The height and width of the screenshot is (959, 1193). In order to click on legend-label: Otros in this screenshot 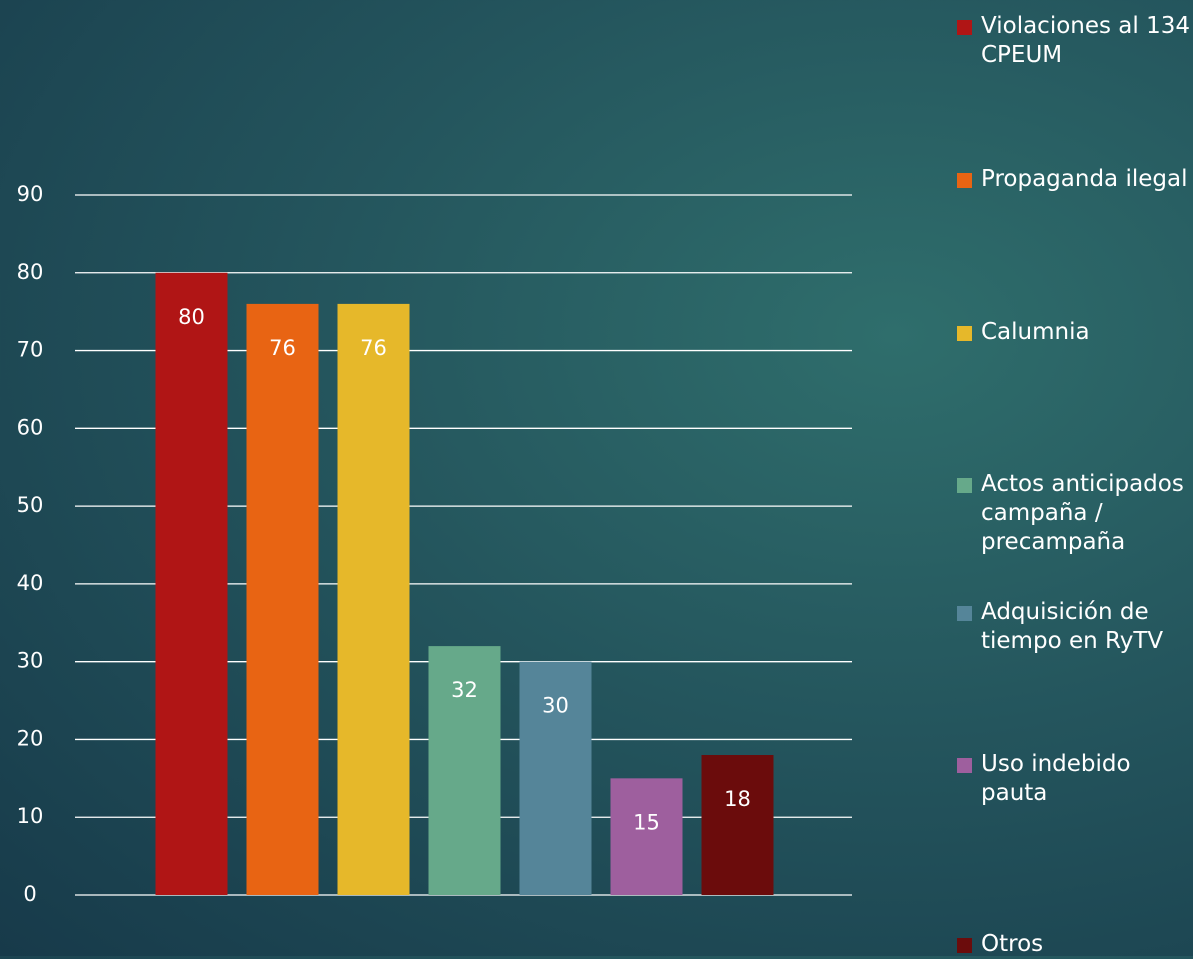, I will do `click(1012, 944)`.